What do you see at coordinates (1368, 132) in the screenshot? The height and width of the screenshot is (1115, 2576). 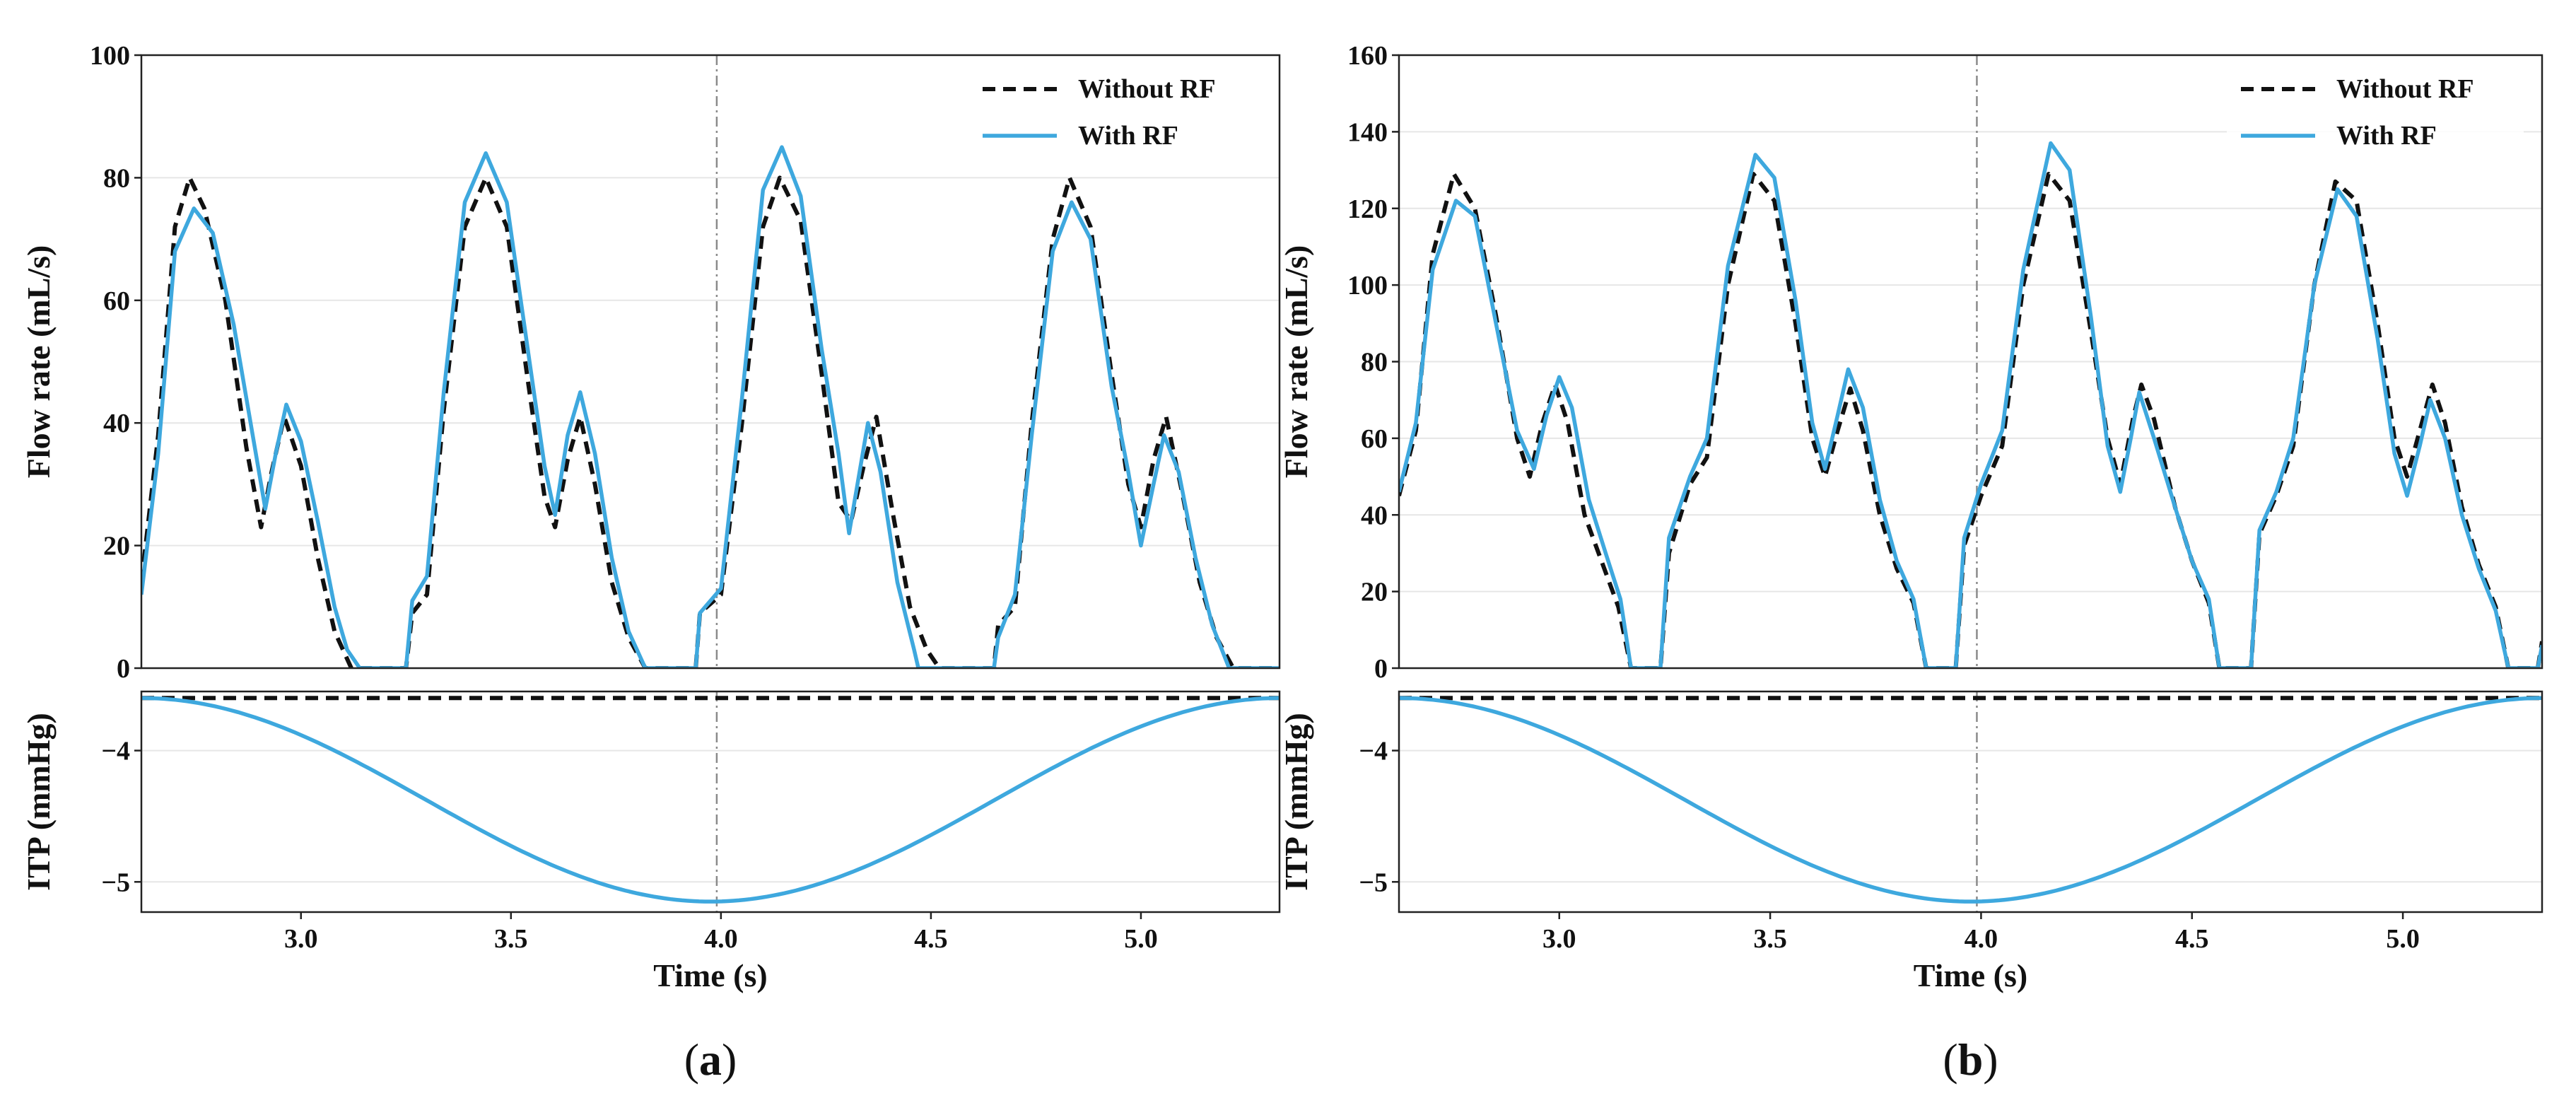 I see `flow-ytick-label: 140` at bounding box center [1368, 132].